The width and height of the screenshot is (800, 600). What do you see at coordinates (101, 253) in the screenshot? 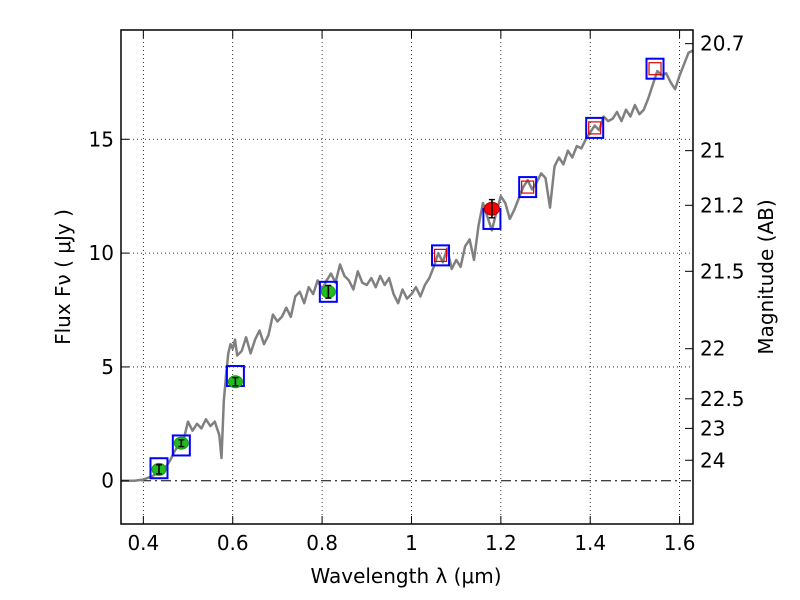
I see `y-tick-label: 10` at bounding box center [101, 253].